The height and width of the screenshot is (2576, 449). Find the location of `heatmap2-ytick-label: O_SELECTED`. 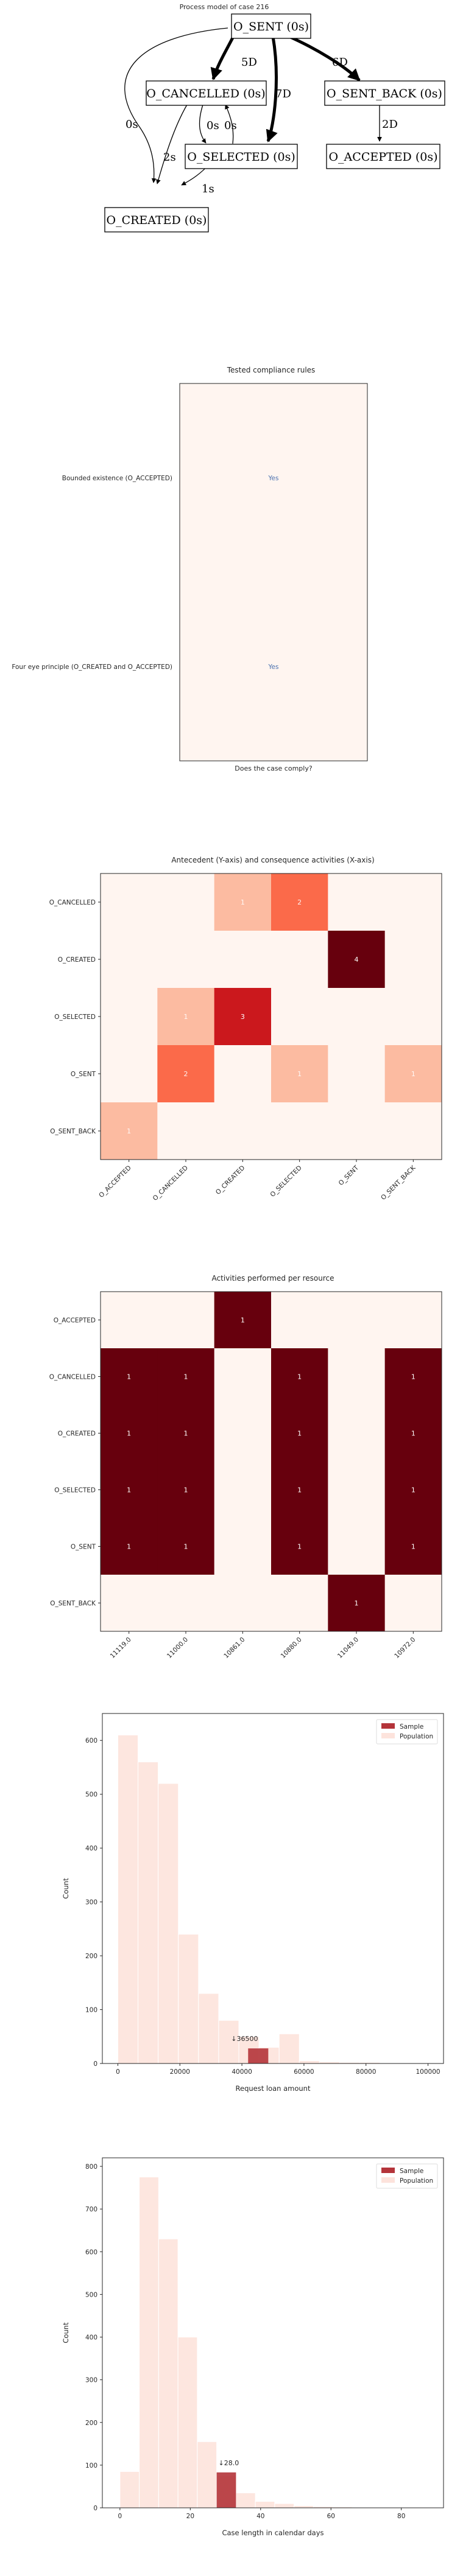

heatmap2-ytick-label: O_SELECTED is located at coordinates (75, 1491).